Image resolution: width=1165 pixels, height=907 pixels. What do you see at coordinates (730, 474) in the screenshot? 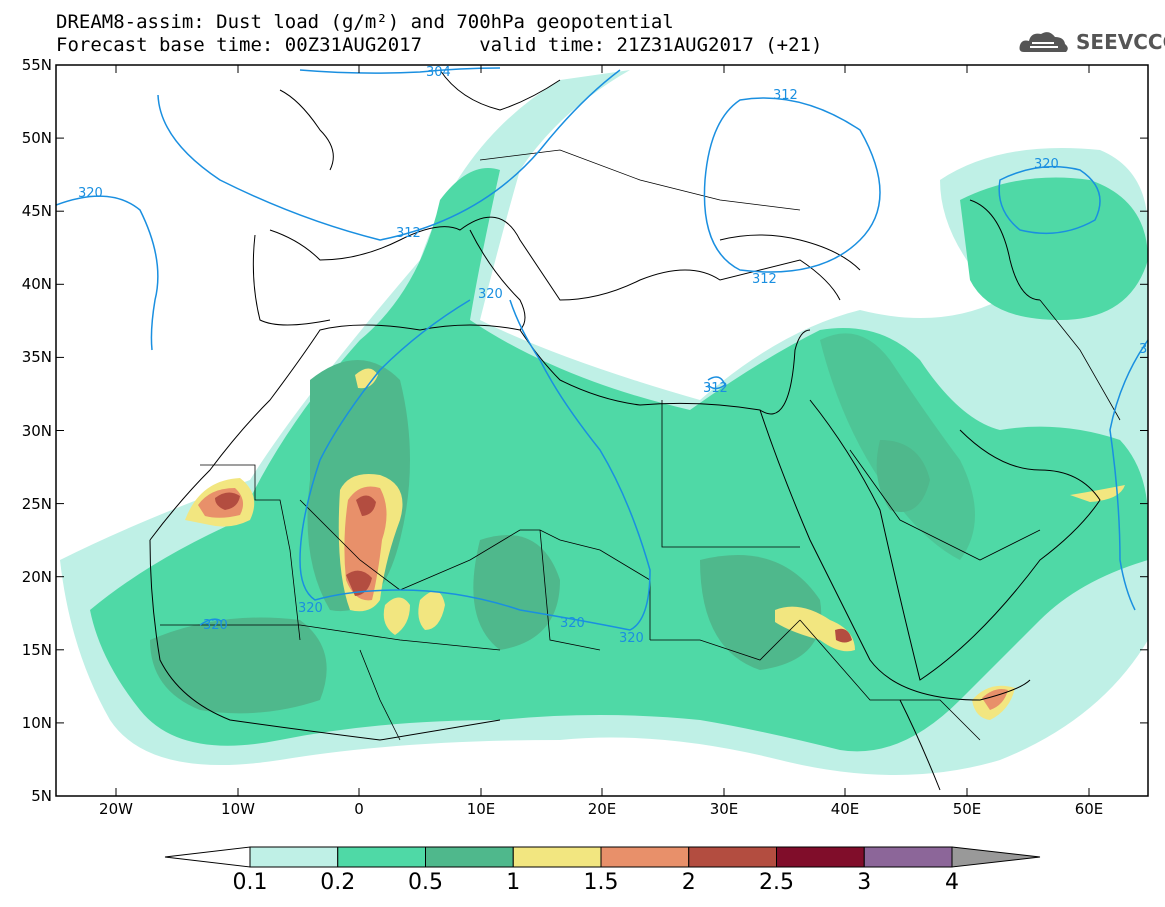
I see `border-egypt` at bounding box center [730, 474].